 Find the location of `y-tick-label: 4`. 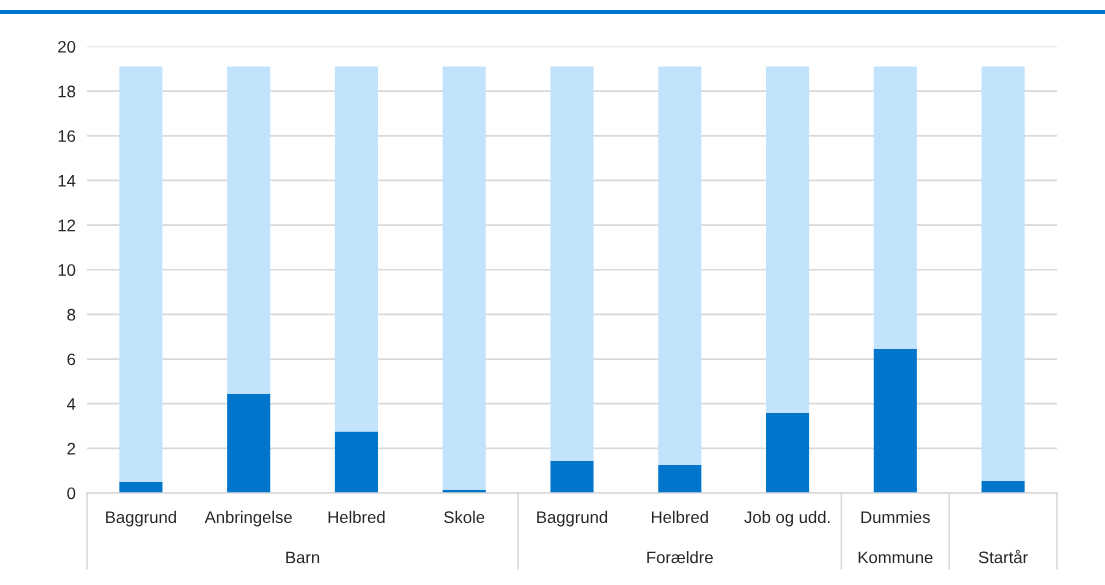

y-tick-label: 4 is located at coordinates (71, 404).